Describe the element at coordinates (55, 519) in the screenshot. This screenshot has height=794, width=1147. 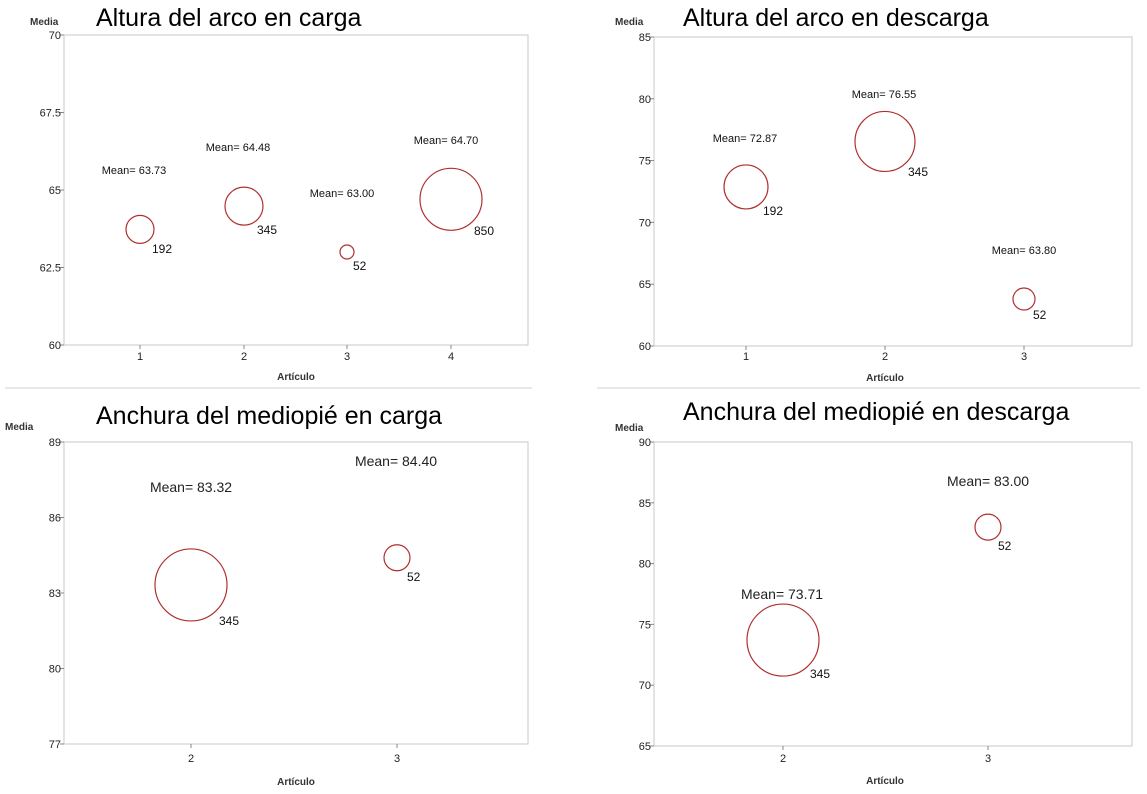
I see `y-tick-label: 86` at that location.